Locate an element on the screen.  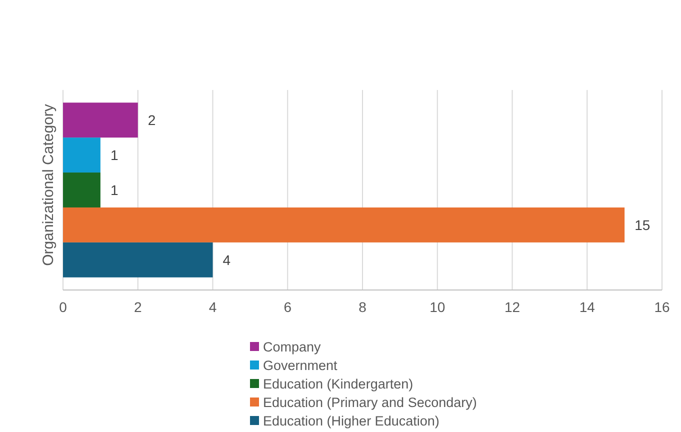
x-tick-label: 14 is located at coordinates (587, 307).